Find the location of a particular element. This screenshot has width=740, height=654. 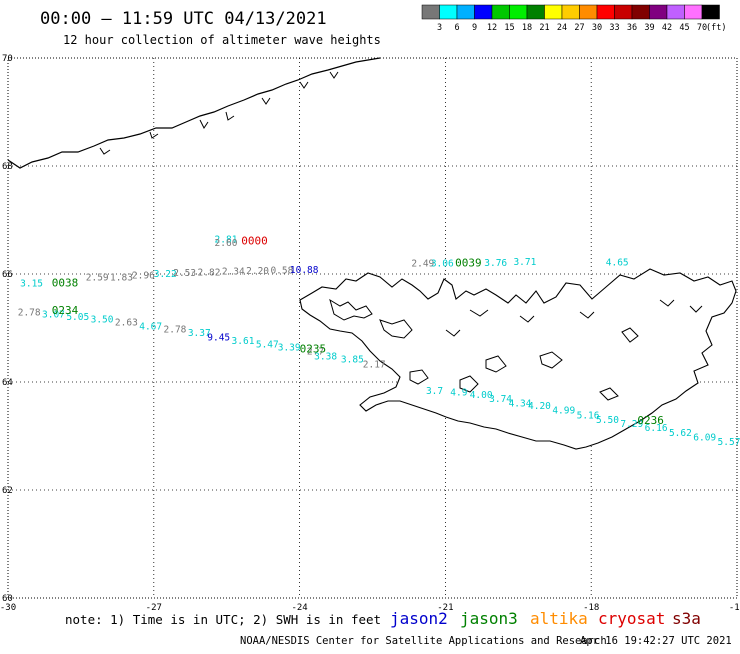

wave-height-value: 0.58 is located at coordinates (281, 270).